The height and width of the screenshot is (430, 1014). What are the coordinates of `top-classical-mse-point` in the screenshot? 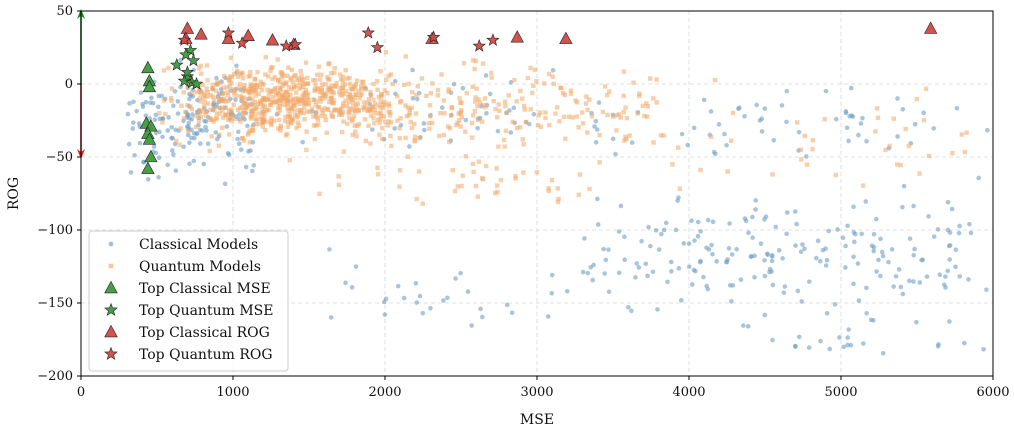 It's located at (148, 67).